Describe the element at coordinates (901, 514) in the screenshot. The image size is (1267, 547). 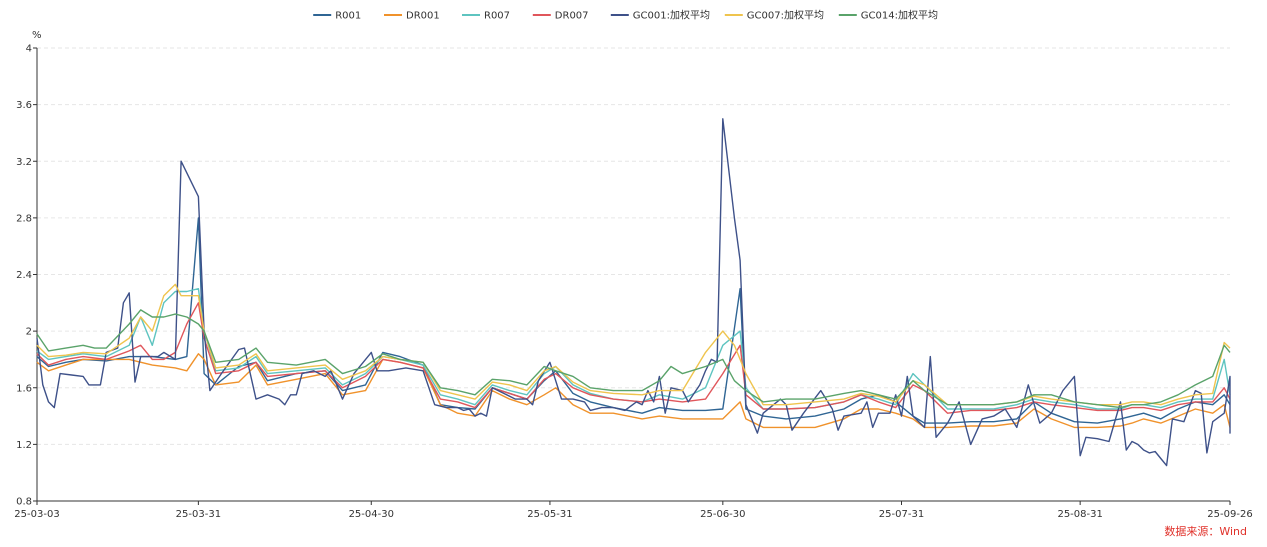
I see `x-tick-label: 25-07-31` at that location.